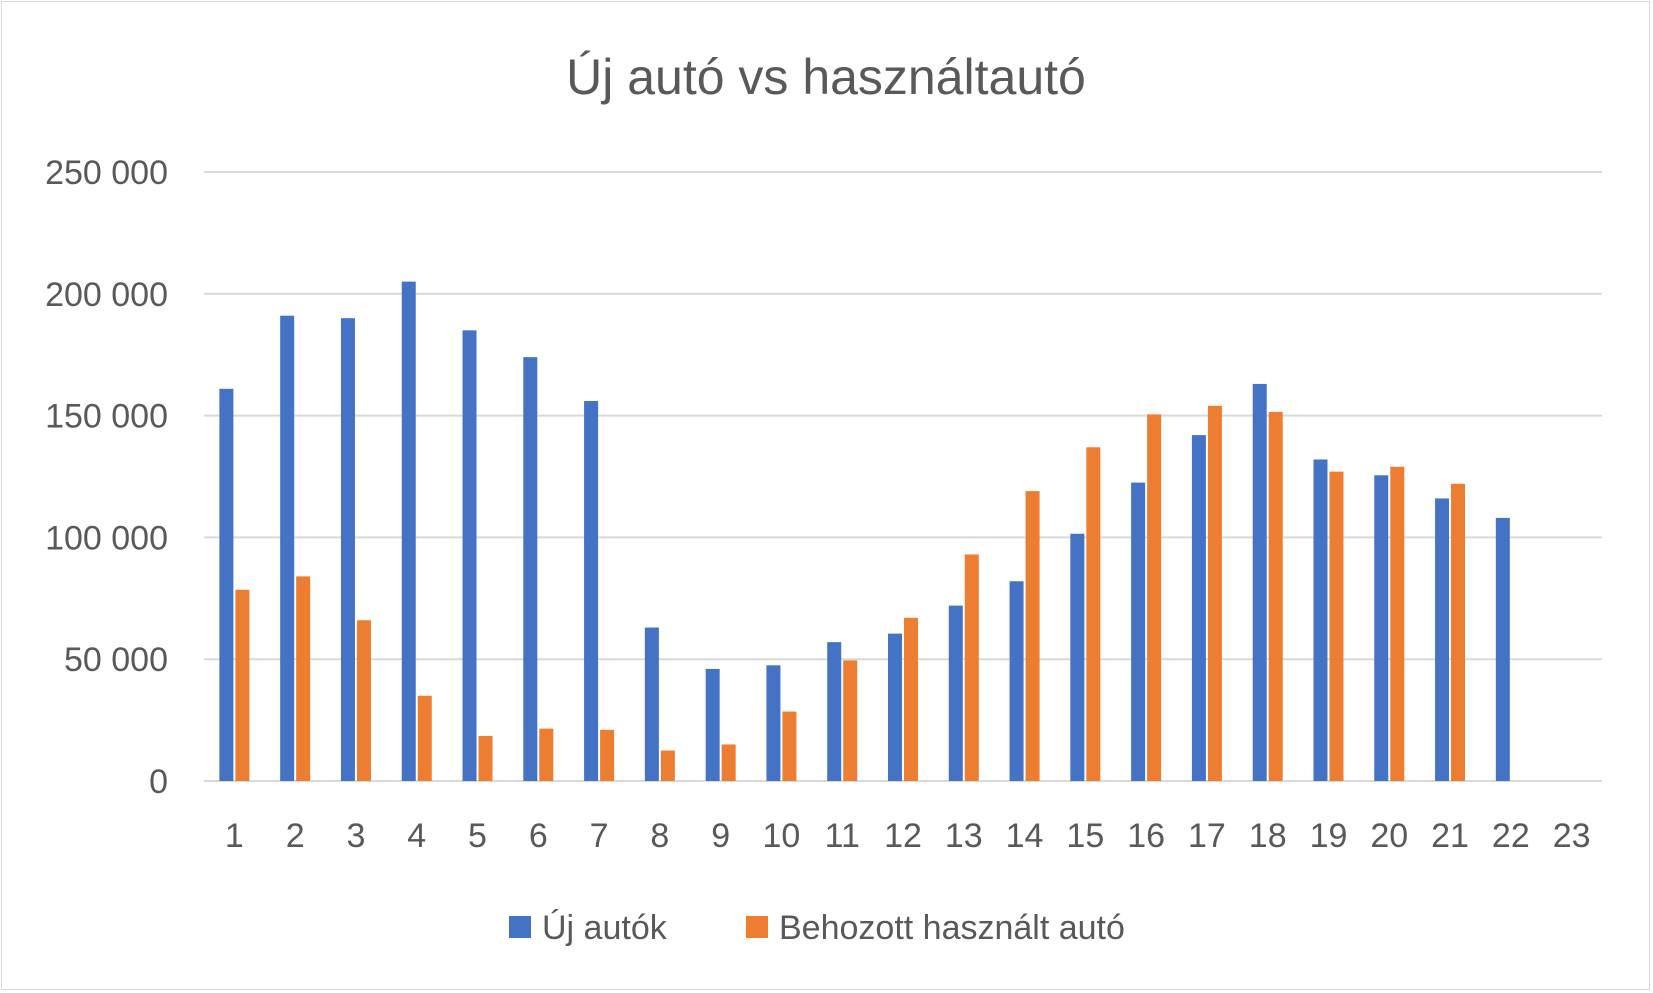 The height and width of the screenshot is (993, 1653). I want to click on legend: Új autók Behozott használt autó, so click(817, 928).